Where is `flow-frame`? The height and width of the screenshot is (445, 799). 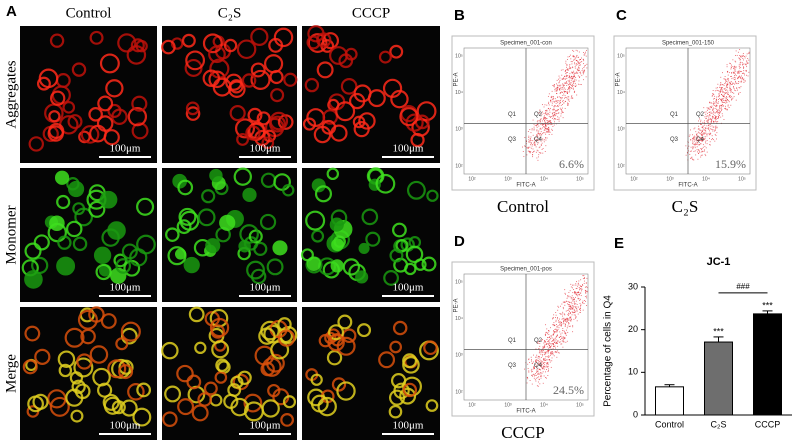 flow-frame is located at coordinates (523, 113).